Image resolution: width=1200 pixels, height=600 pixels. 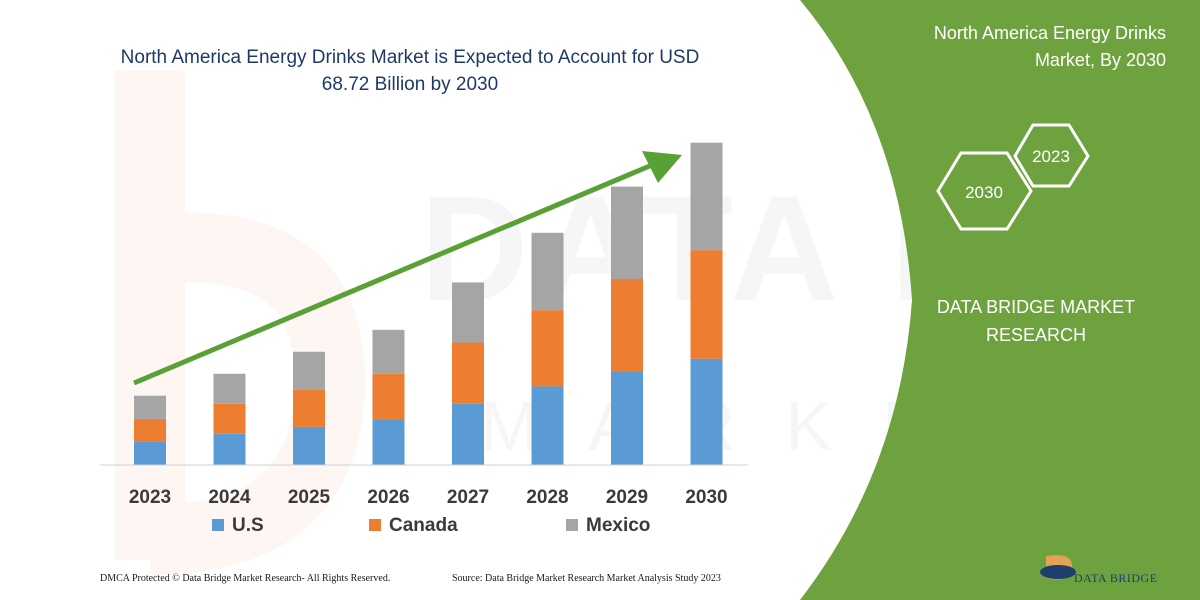 What do you see at coordinates (706, 497) in the screenshot?
I see `x-tick-label-2030: 2030` at bounding box center [706, 497].